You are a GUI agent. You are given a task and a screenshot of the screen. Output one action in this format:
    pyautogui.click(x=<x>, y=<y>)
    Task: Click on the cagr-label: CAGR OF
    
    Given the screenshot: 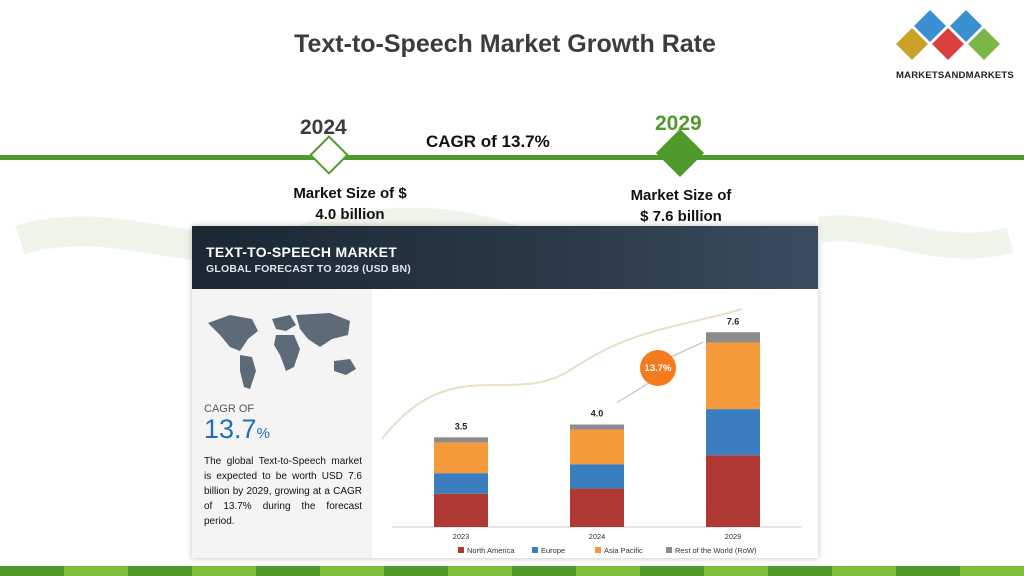 What is the action you would take?
    pyautogui.click(x=229, y=409)
    